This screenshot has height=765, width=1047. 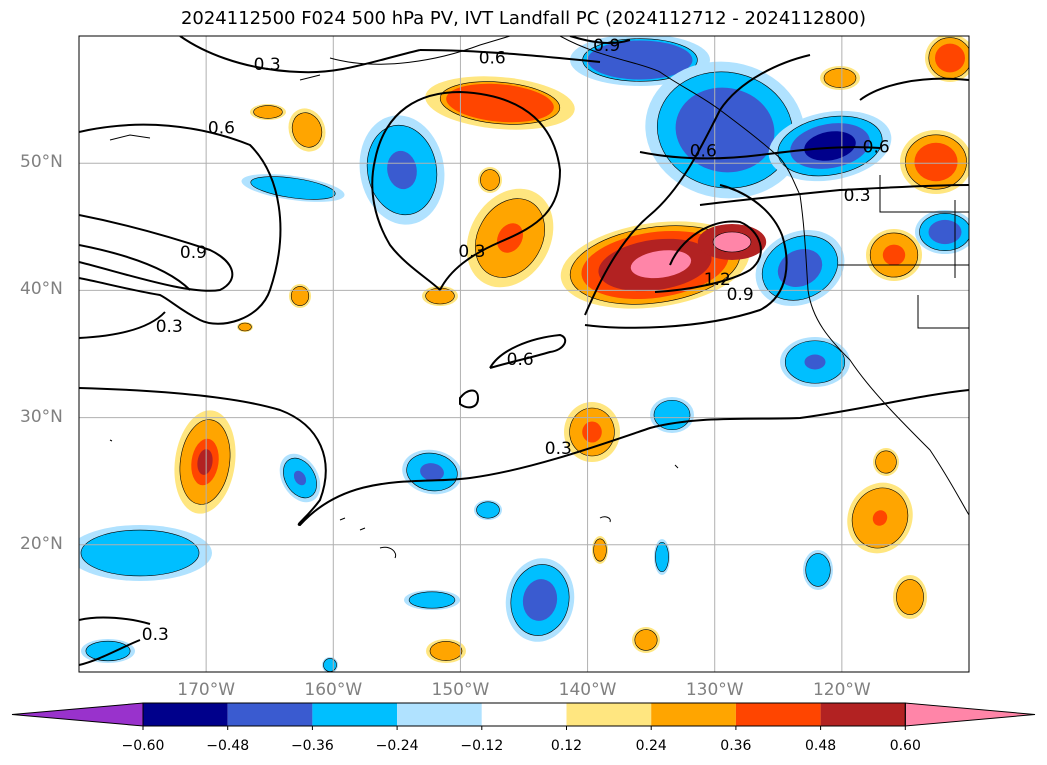 What do you see at coordinates (446, 651) in the screenshot?
I see `blob-pos-s3` at bounding box center [446, 651].